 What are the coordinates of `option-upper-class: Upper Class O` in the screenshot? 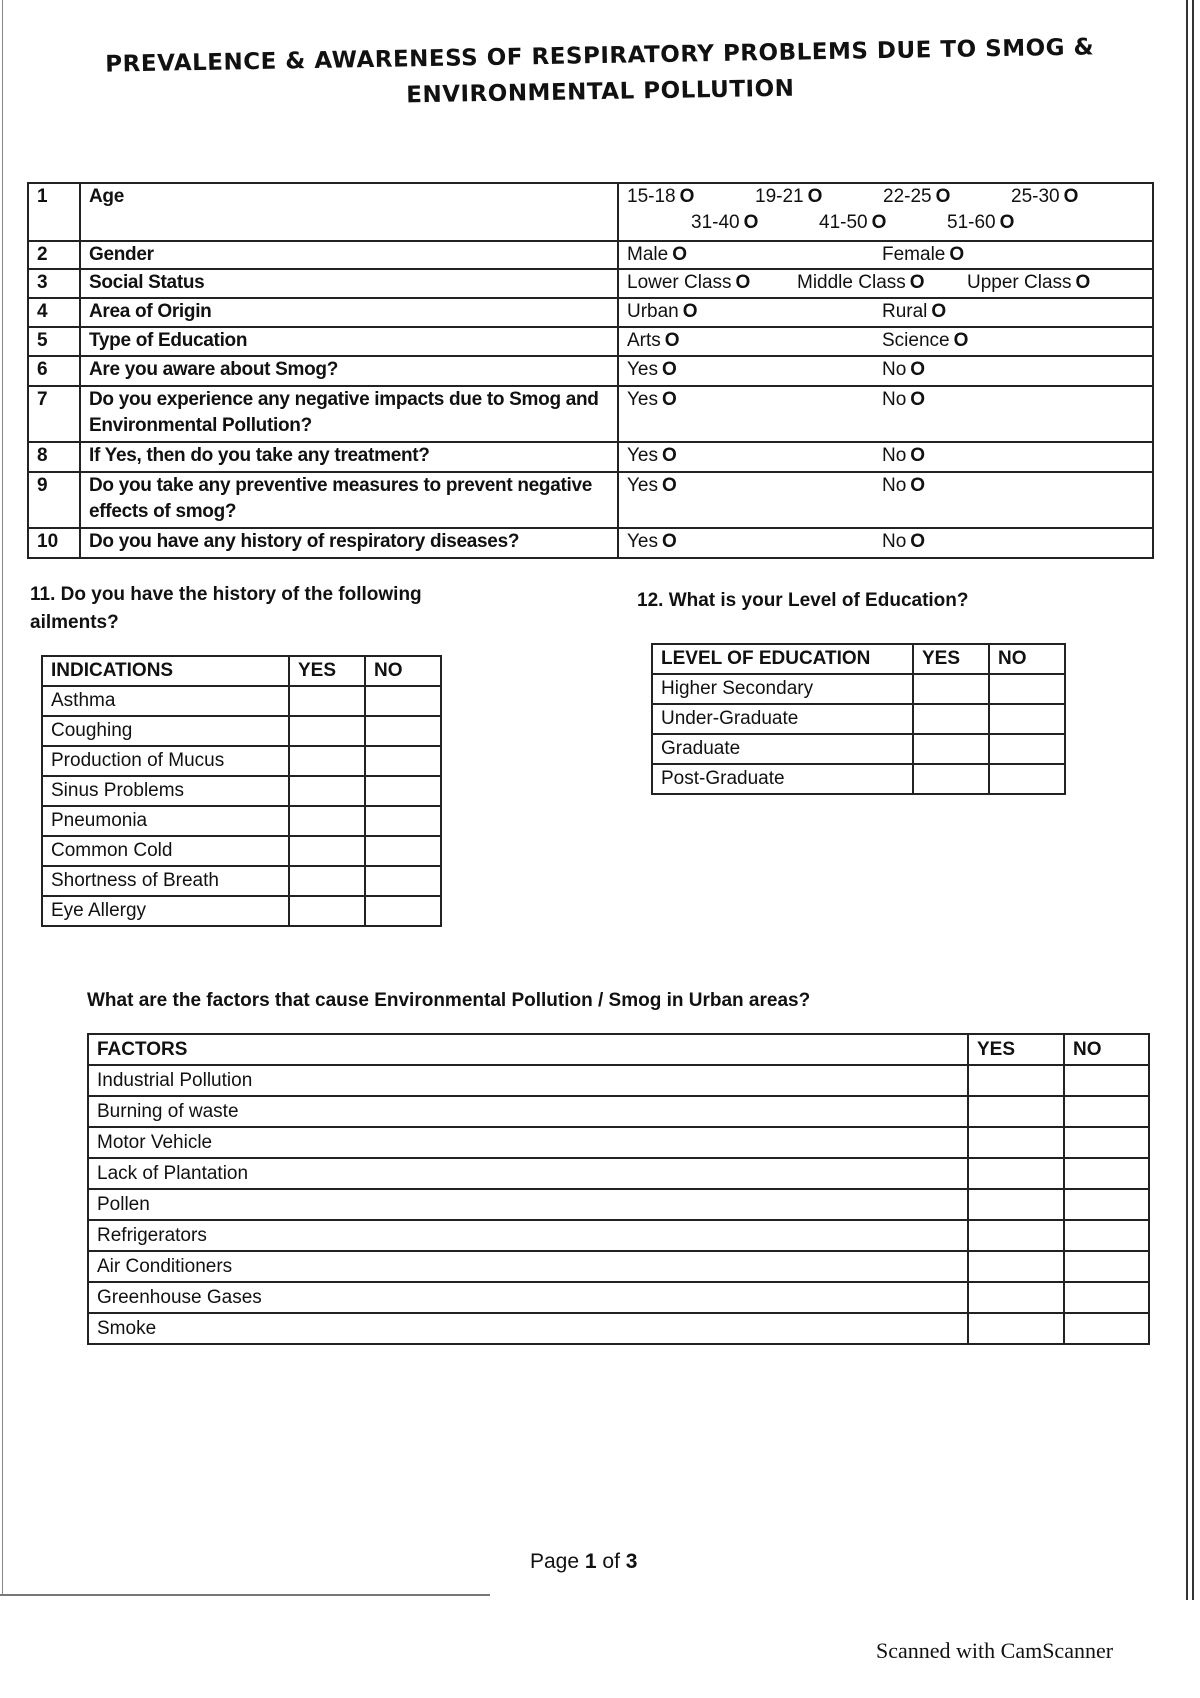 It's located at (1052, 283).